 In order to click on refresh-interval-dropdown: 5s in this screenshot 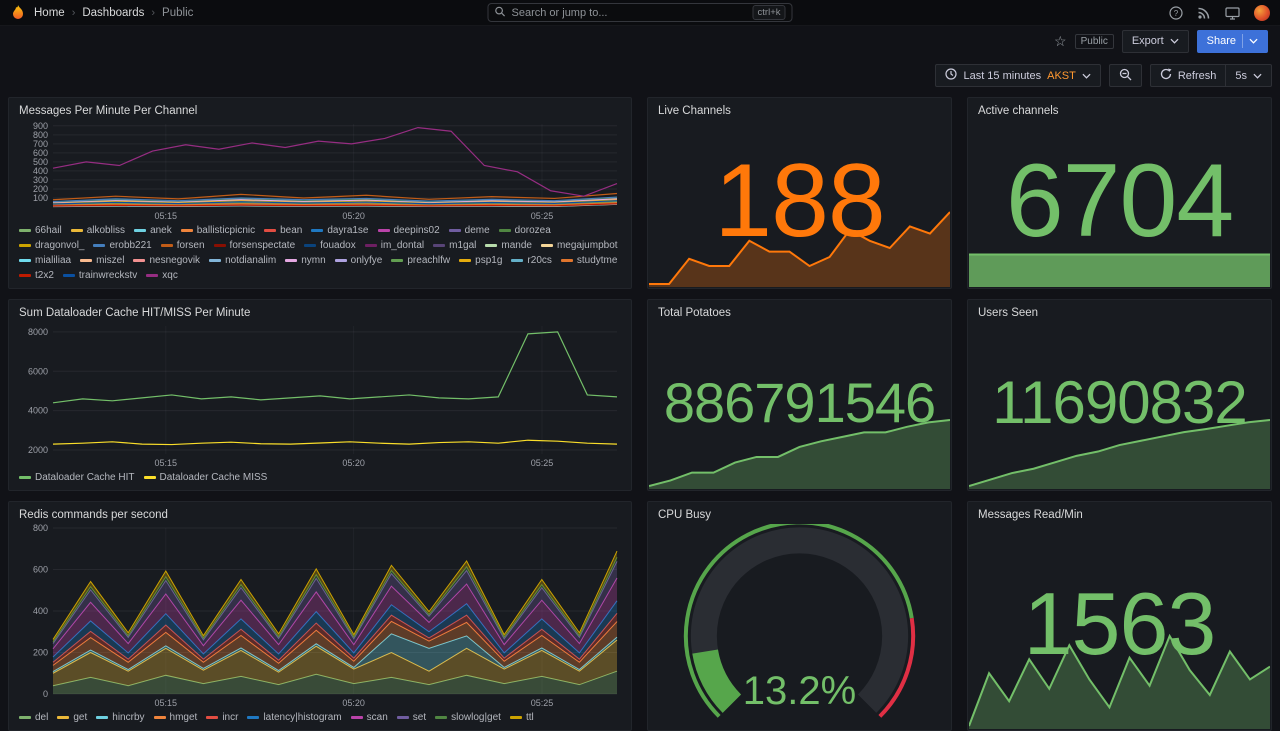, I will do `click(1249, 75)`.